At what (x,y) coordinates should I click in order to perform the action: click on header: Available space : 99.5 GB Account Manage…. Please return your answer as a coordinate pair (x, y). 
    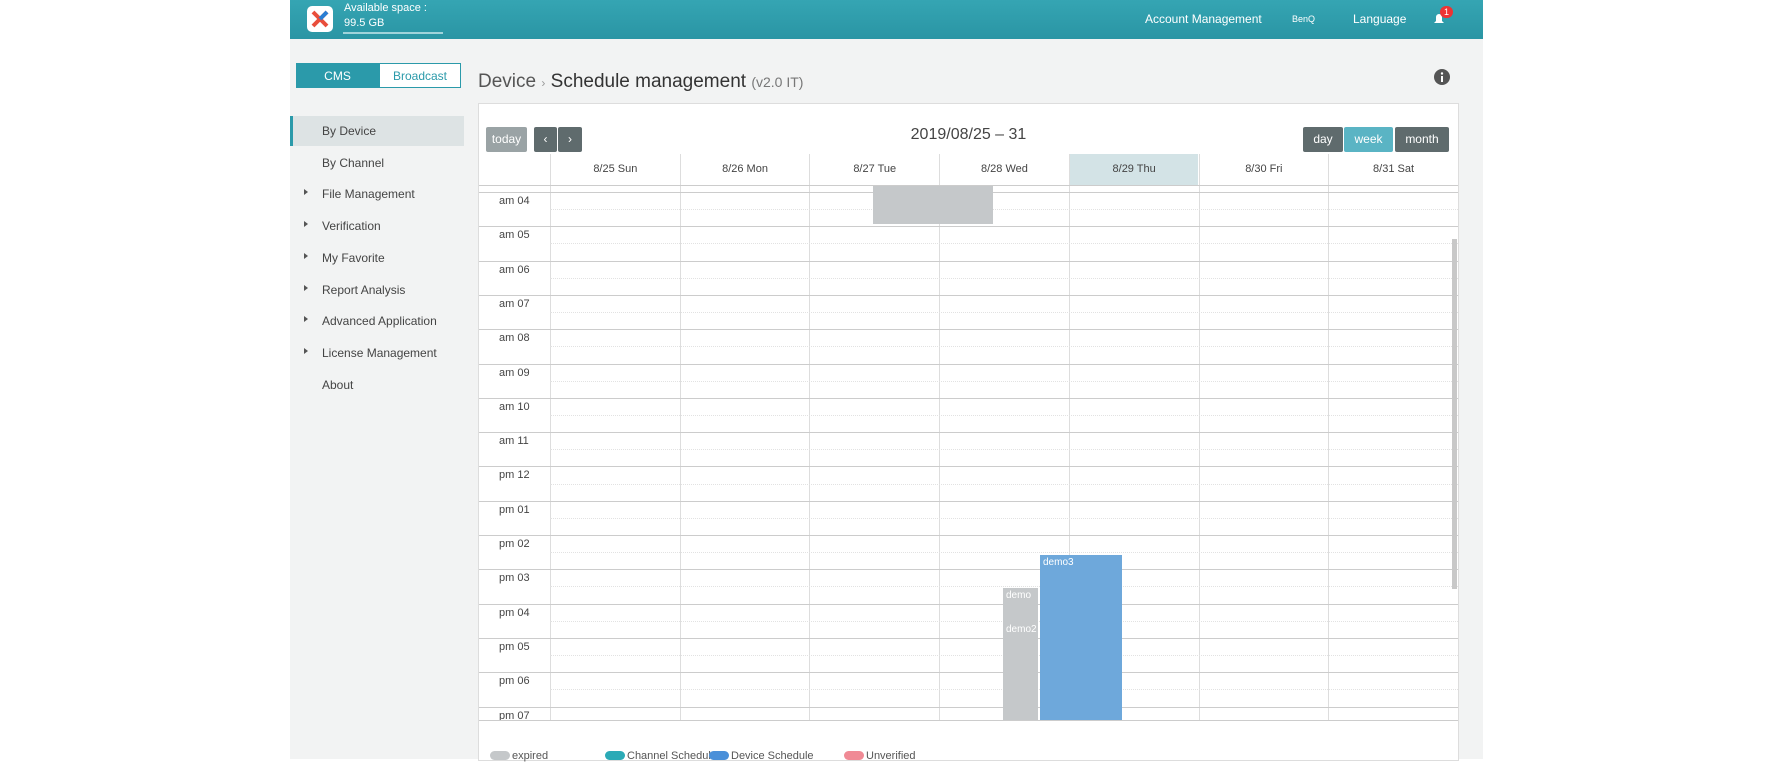
    Looking at the image, I should click on (886, 19).